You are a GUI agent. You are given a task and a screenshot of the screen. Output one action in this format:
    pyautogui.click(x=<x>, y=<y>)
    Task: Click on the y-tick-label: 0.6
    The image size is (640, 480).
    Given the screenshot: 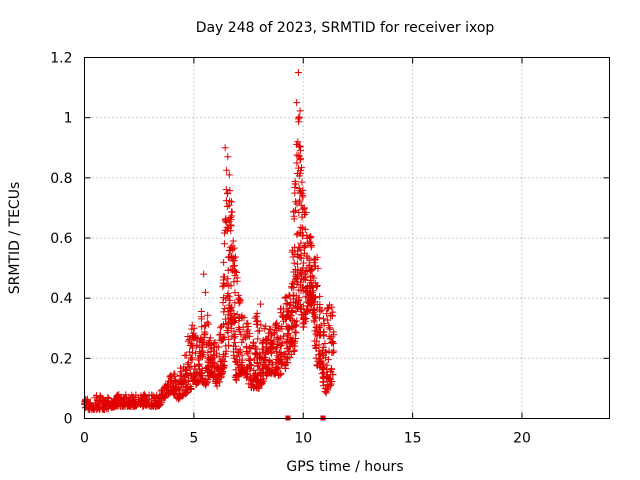 What is the action you would take?
    pyautogui.click(x=61, y=239)
    